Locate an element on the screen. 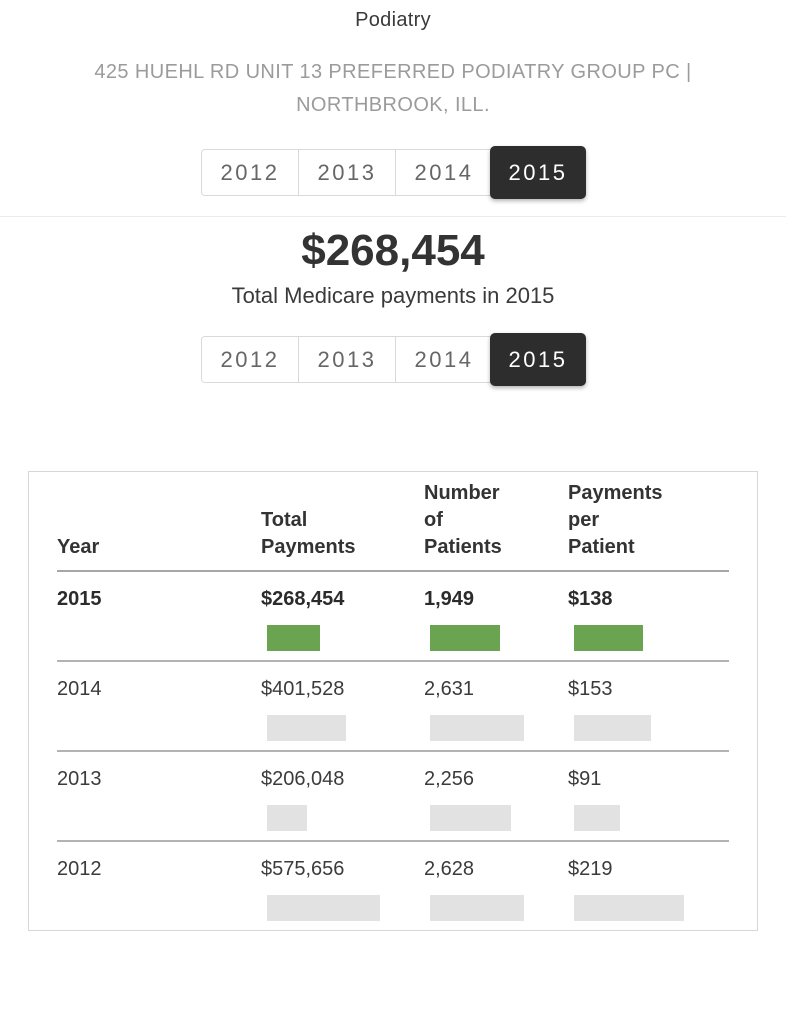 This screenshot has width=786, height=1024. patients-cell: 1,949 is located at coordinates (449, 599).